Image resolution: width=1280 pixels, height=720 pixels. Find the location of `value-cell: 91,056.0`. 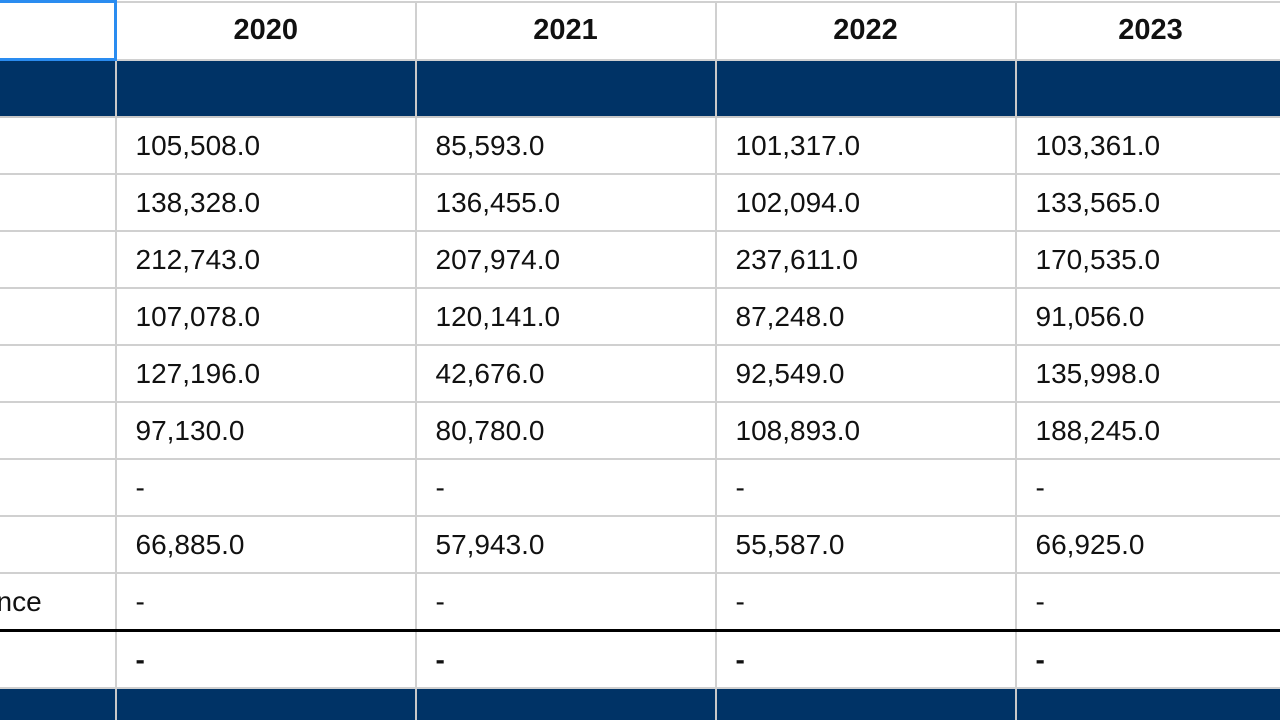

value-cell: 91,056.0 is located at coordinates (1147, 316).